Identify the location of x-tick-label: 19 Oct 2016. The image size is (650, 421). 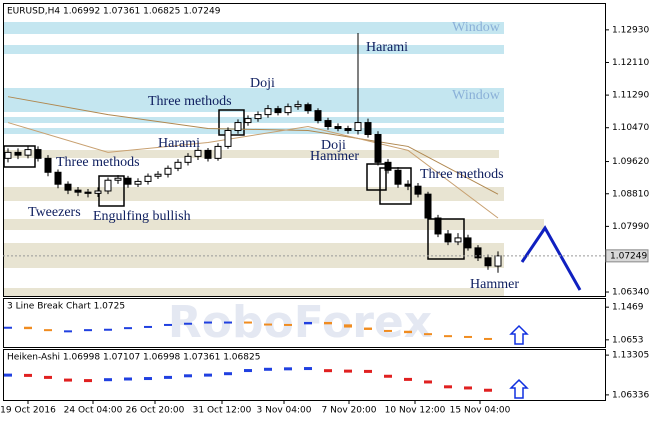
(28, 411).